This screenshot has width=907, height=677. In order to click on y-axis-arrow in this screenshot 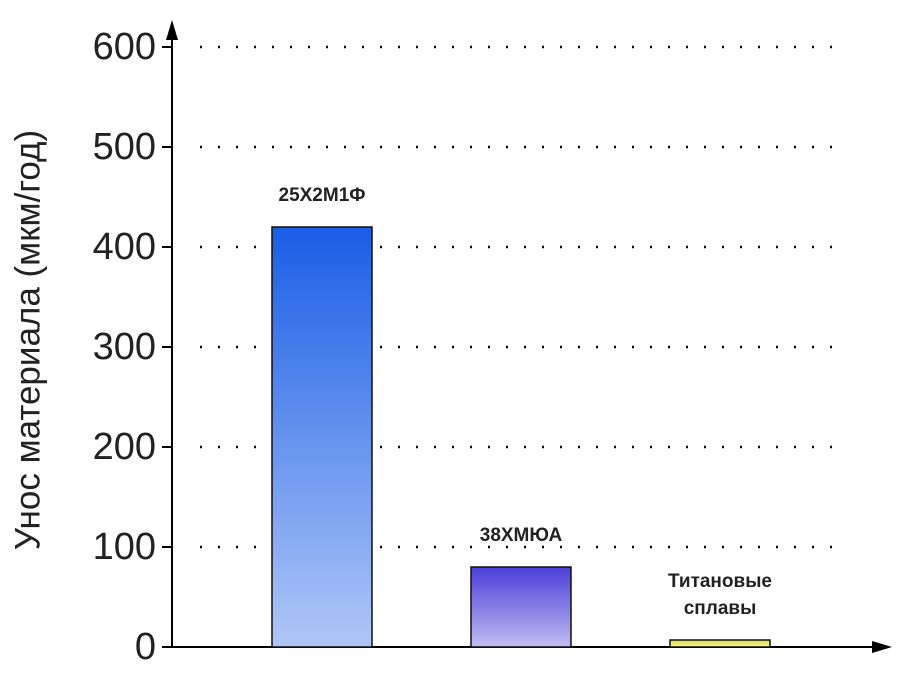, I will do `click(172, 30)`.